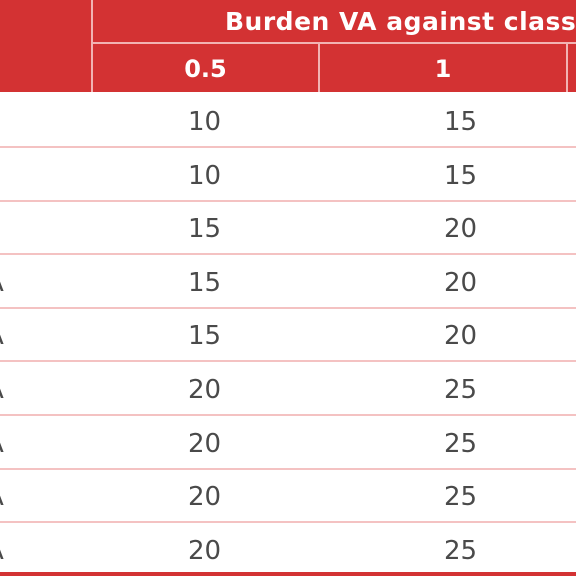  I want to click on table-bottom-rule, so click(288, 574).